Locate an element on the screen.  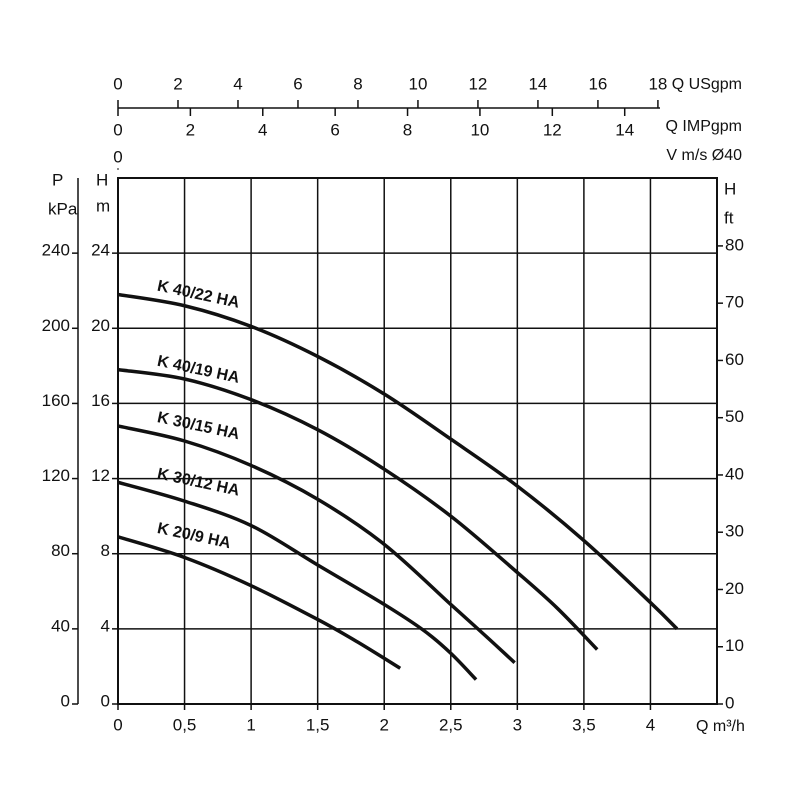
y2-tick-label: 10 is located at coordinates (734, 645).